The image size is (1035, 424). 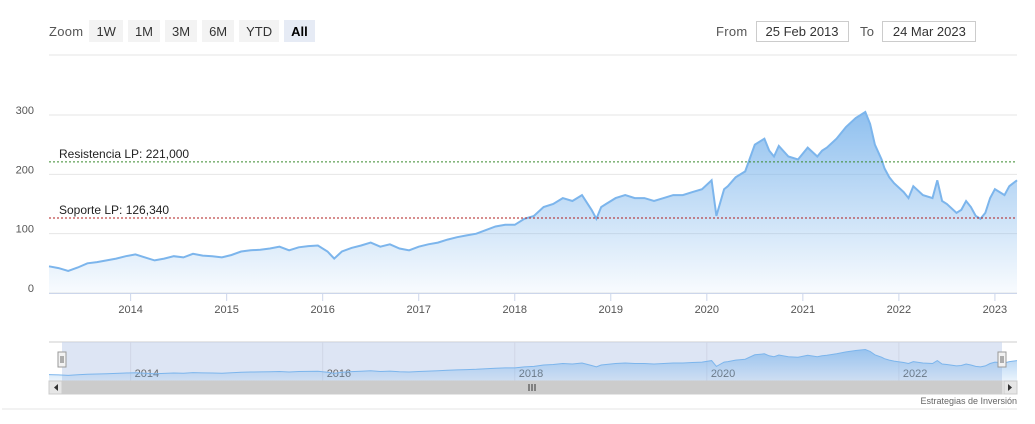 What do you see at coordinates (611, 310) in the screenshot?
I see `x-tick-label: 2019` at bounding box center [611, 310].